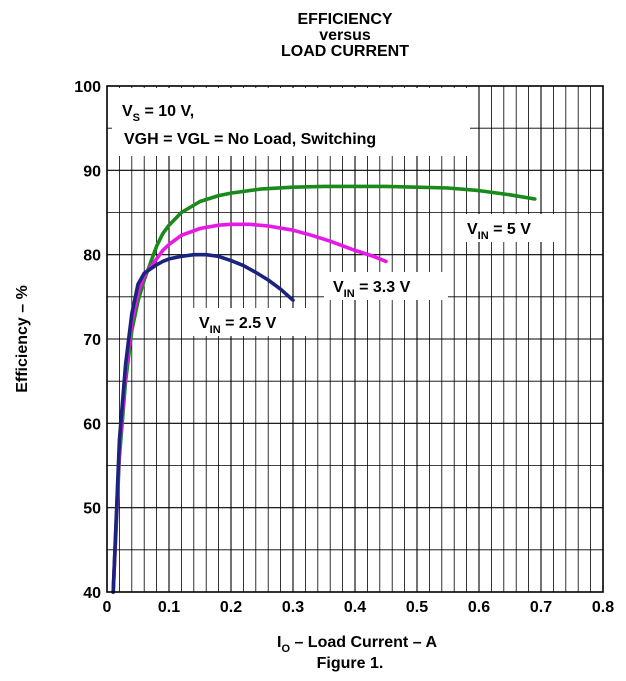 This screenshot has height=681, width=626. Describe the element at coordinates (92, 340) in the screenshot. I see `y-tick-label: 70` at that location.